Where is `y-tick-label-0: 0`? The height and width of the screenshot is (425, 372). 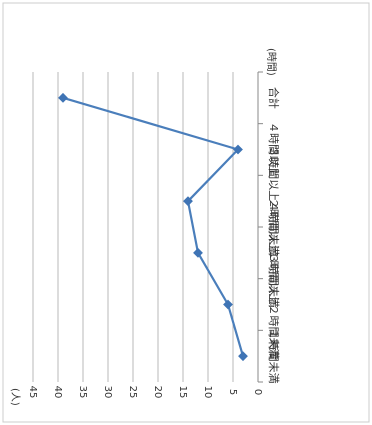
y-tick-label-0: 0 is located at coordinates (257, 392).